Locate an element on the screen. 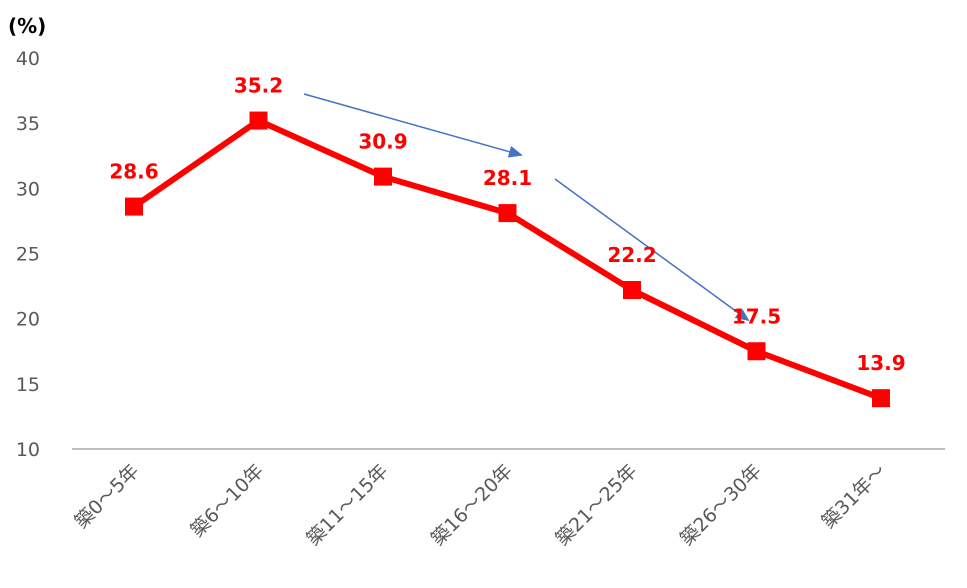 The image size is (967, 588). data-label: 28.6 is located at coordinates (133, 172).